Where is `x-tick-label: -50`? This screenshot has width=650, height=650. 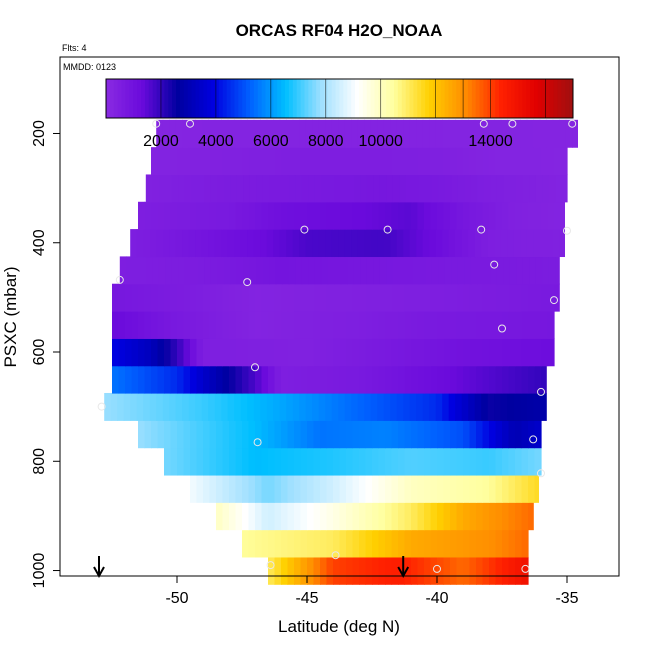 x-tick-label: -50 is located at coordinates (176, 598).